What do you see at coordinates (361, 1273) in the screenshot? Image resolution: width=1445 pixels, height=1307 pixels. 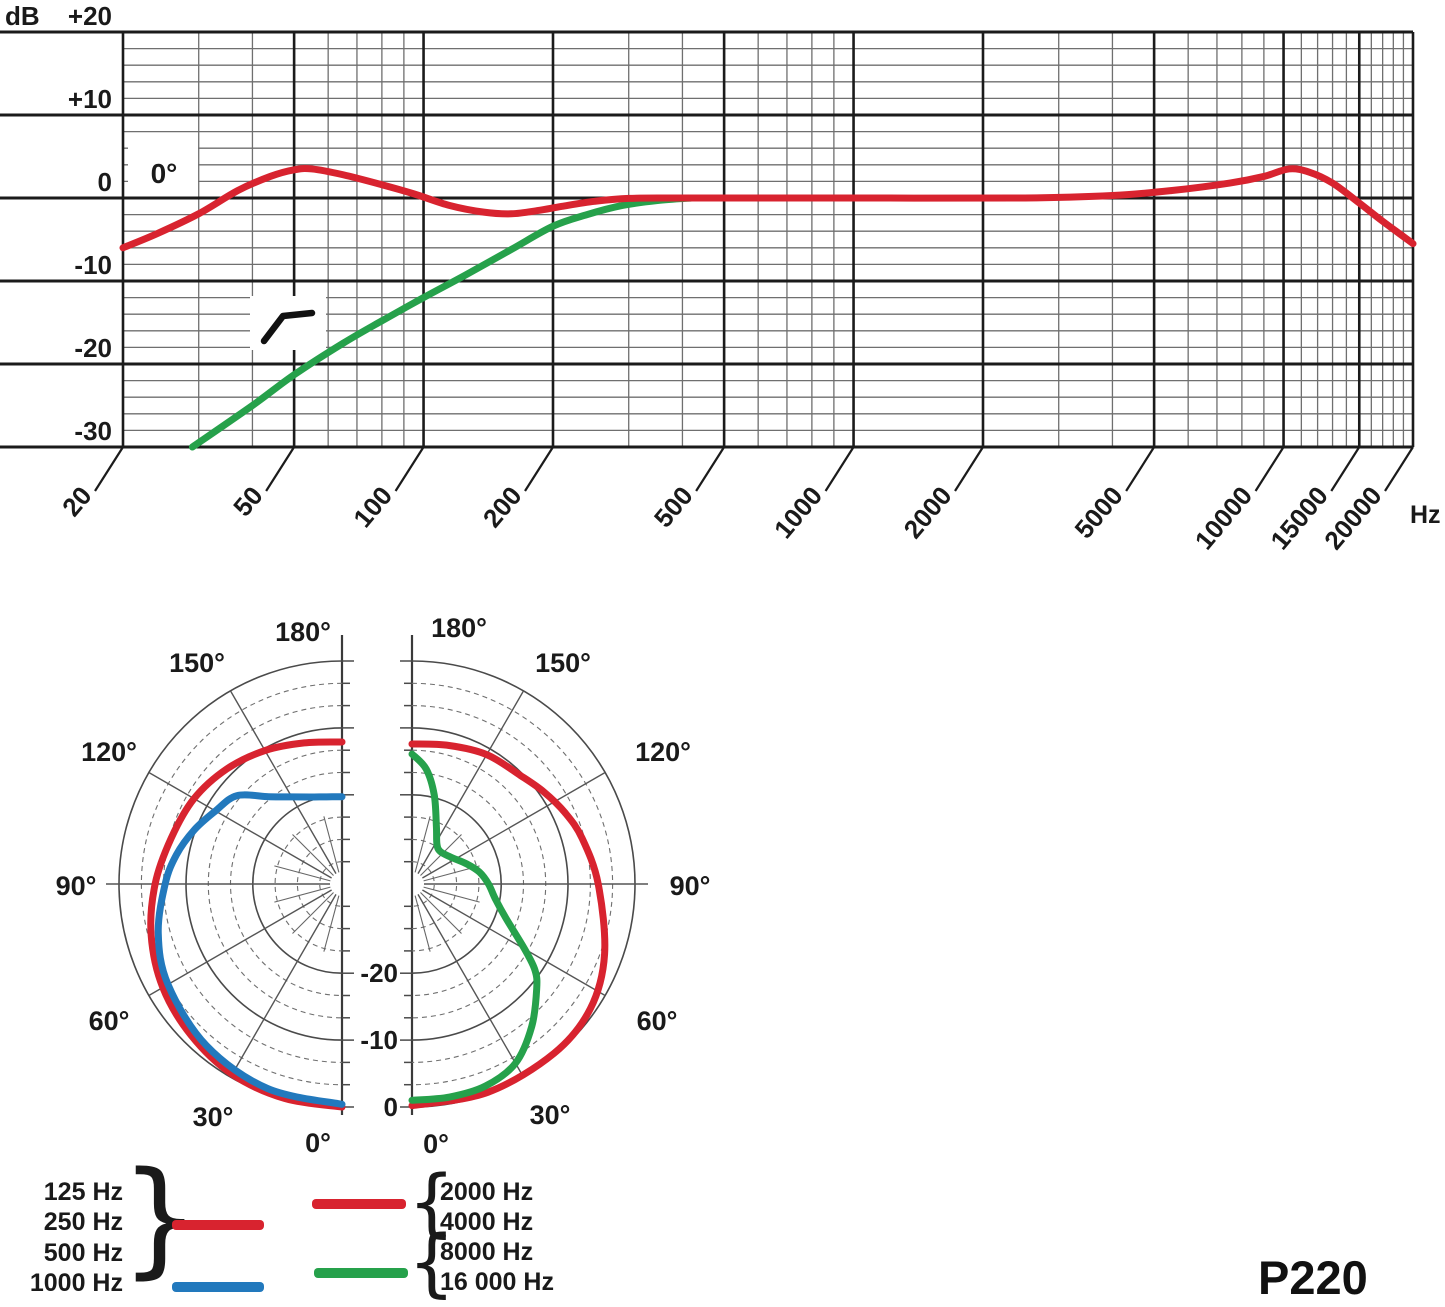 I see `legend-swatch-green` at bounding box center [361, 1273].